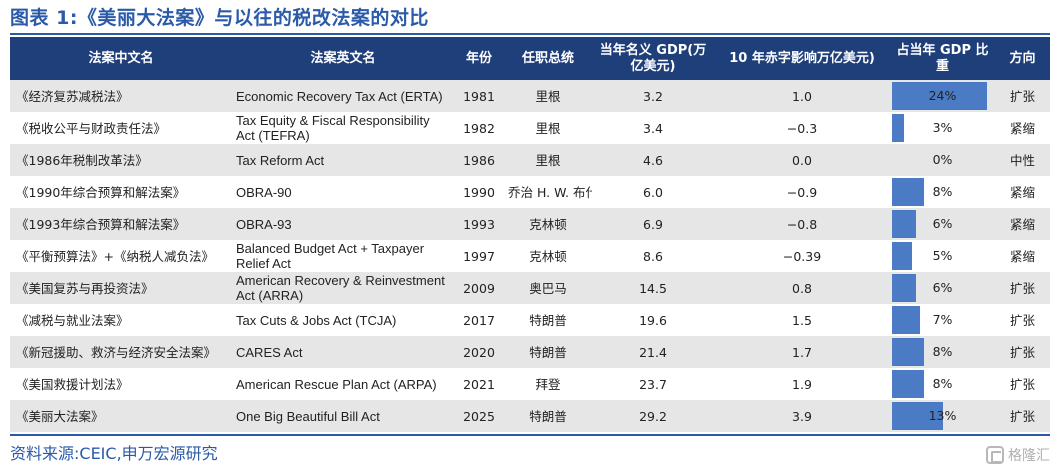 This screenshot has height=472, width=1060. What do you see at coordinates (548, 352) in the screenshot?
I see `cell-president: 特朗普` at bounding box center [548, 352].